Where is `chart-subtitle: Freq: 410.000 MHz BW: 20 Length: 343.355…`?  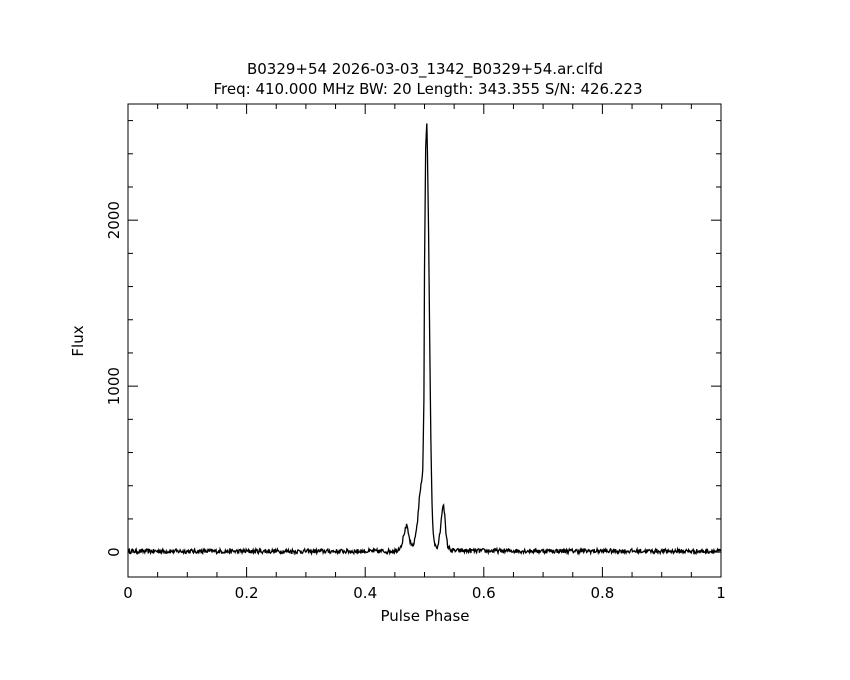 chart-subtitle: Freq: 410.000 MHz BW: 20 Length: 343.355… is located at coordinates (428, 89).